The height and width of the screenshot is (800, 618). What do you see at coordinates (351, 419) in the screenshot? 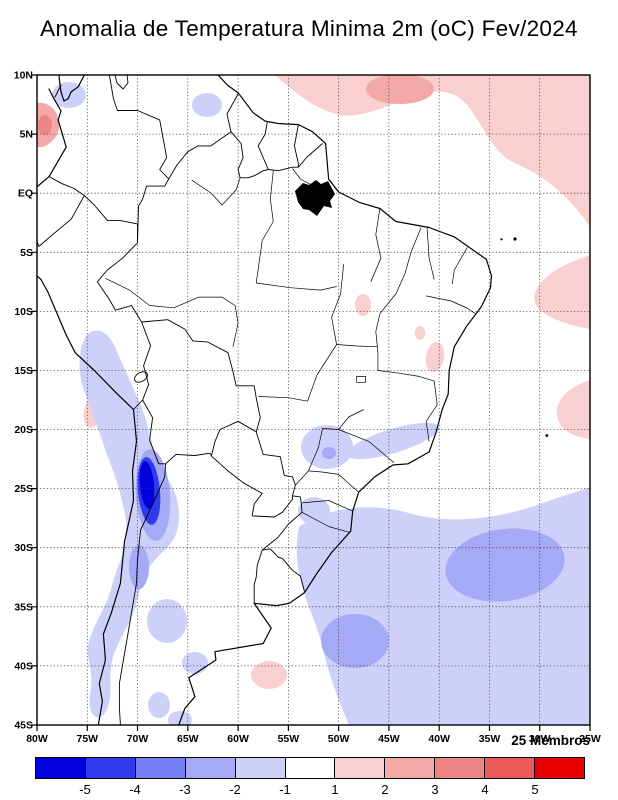
I see `state-goias-minas` at bounding box center [351, 419].